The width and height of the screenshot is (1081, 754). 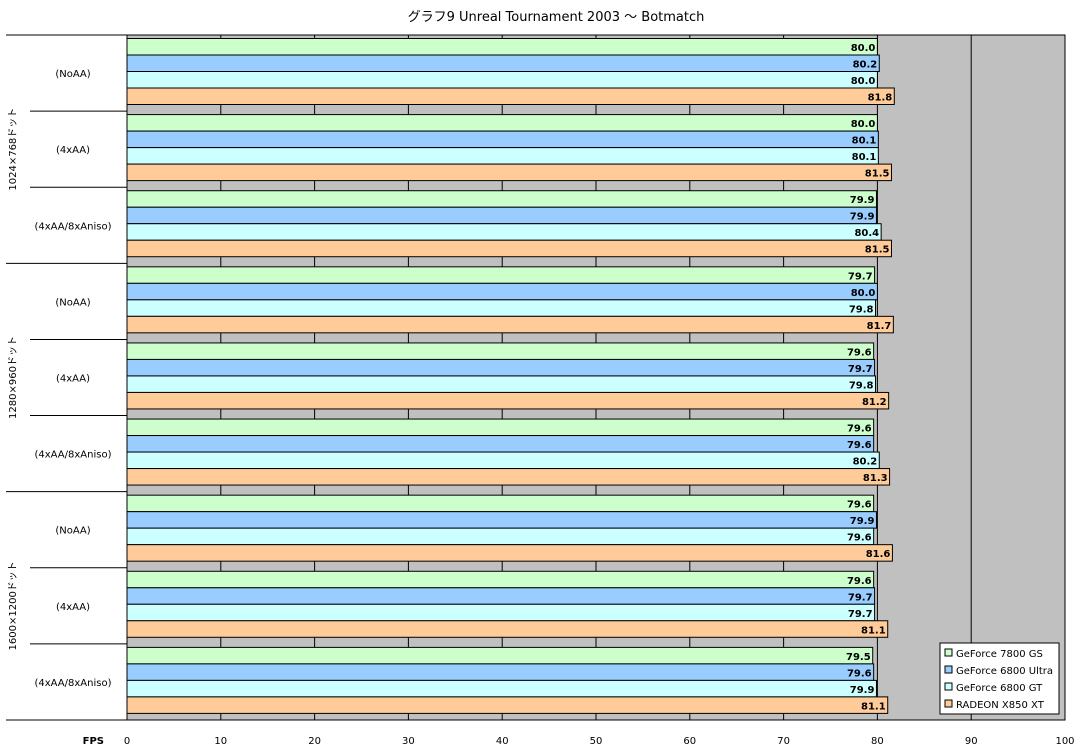 I want to click on data-label: 81.6, so click(x=878, y=554).